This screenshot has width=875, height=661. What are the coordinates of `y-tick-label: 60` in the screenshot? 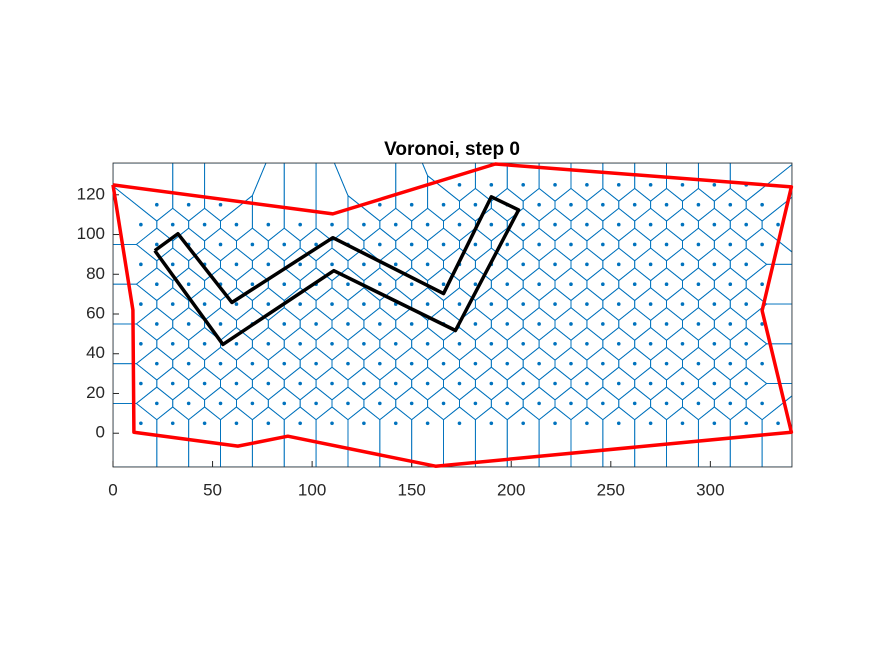 It's located at (95, 312).